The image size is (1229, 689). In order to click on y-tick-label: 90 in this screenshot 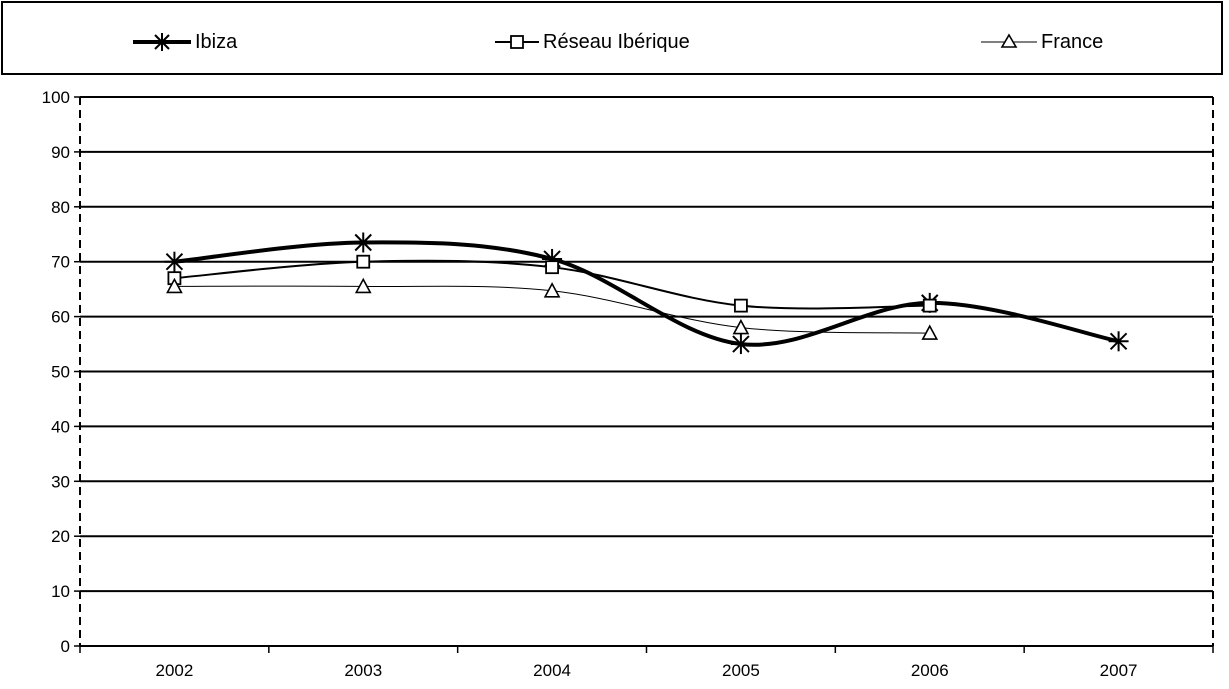, I will do `click(60, 152)`.